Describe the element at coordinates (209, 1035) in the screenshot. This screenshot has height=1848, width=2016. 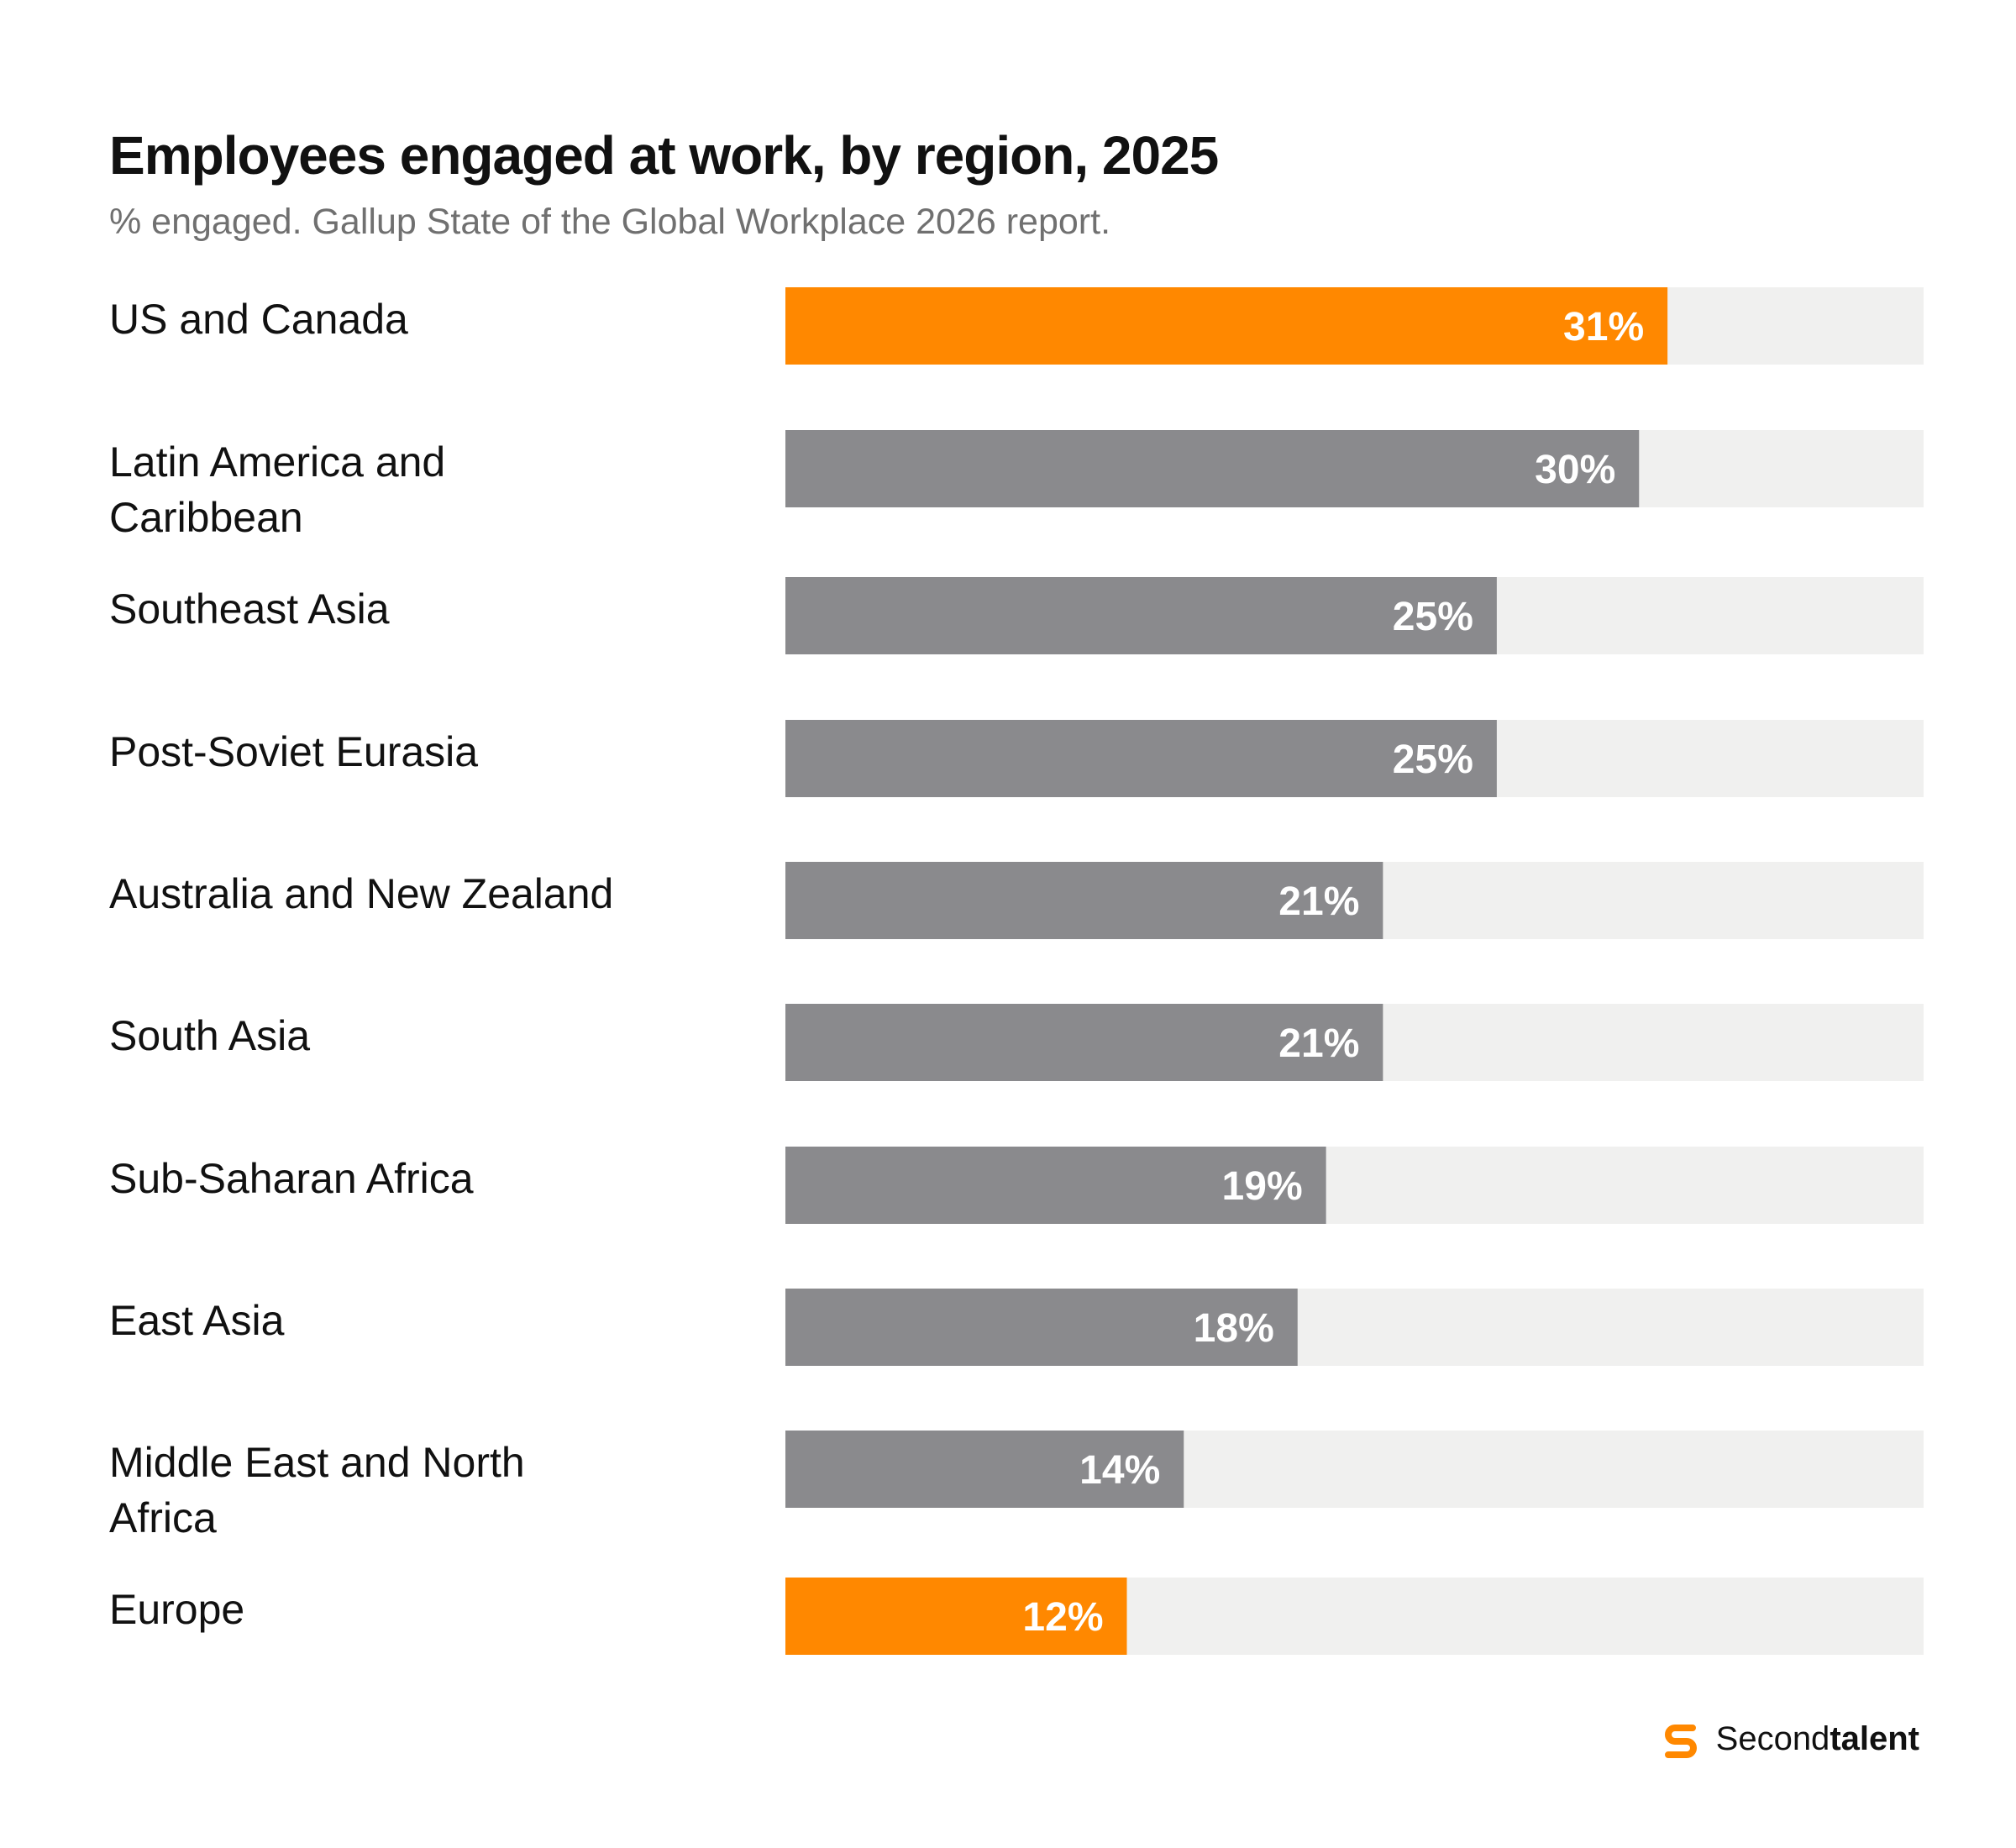
I see `category-label: South Asia` at that location.